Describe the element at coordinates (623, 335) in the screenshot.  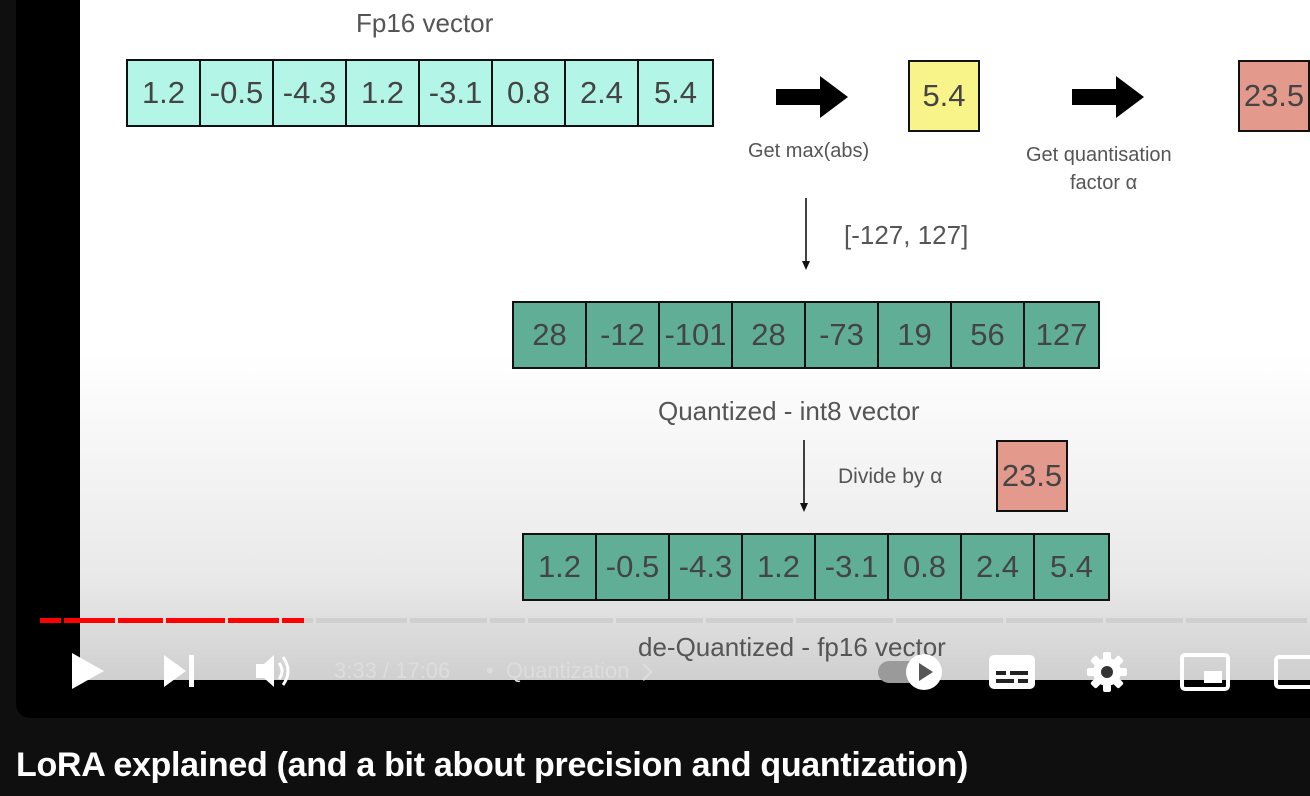
I see `vector-cell: -12` at that location.